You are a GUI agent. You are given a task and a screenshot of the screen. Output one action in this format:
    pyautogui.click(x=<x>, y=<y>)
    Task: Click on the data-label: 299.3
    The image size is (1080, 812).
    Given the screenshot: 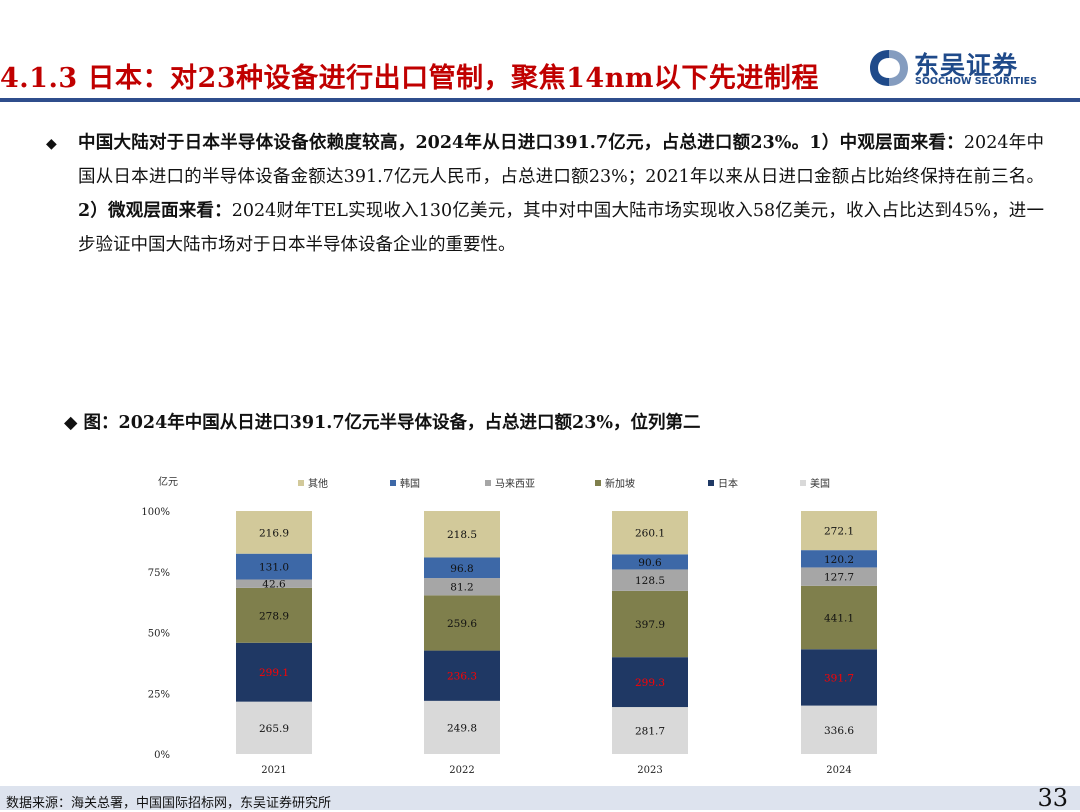 What is the action you would take?
    pyautogui.click(x=650, y=683)
    